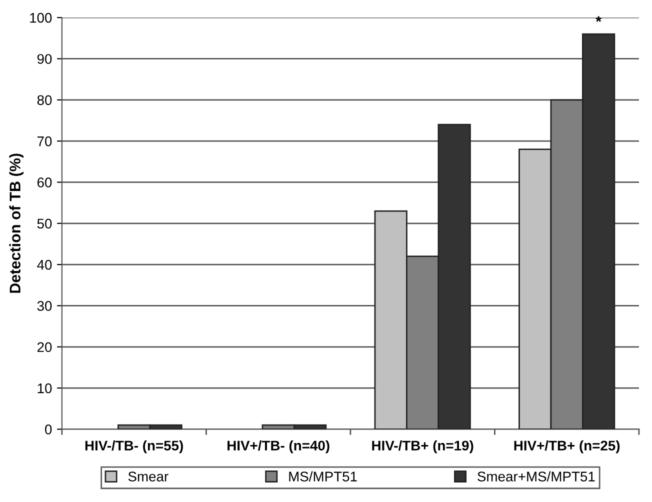  I want to click on legend-label: MS/MPT51, so click(323, 476).